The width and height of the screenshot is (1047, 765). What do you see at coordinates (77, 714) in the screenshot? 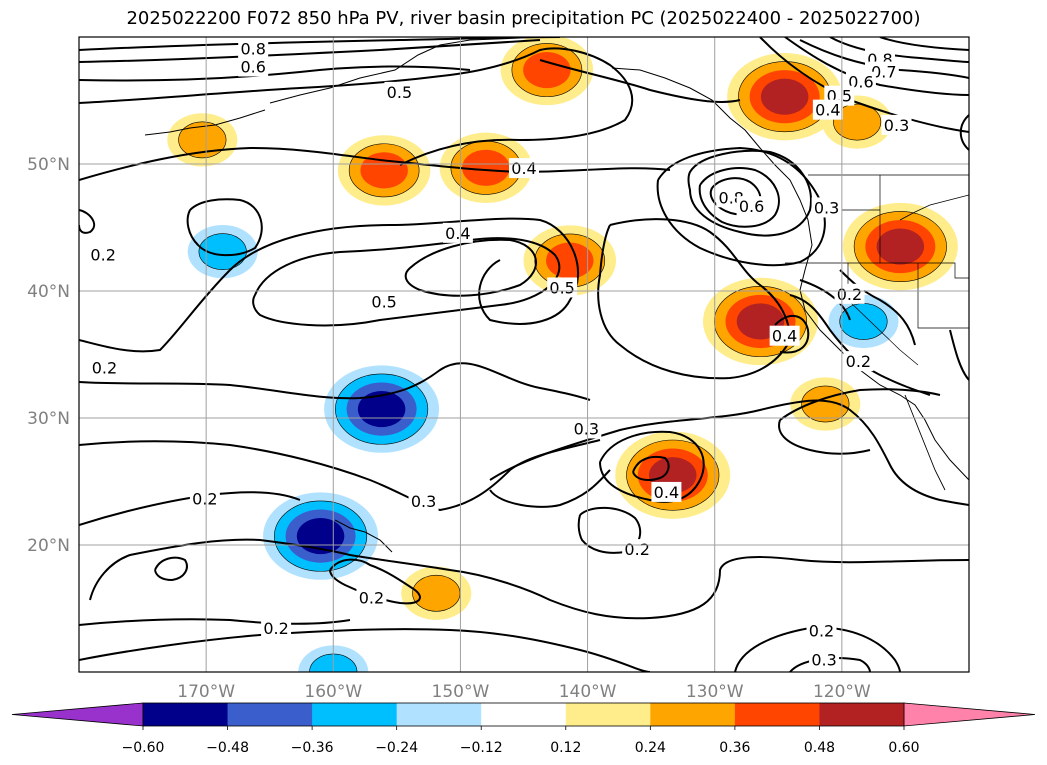
I see `colorbar-extend-low` at bounding box center [77, 714].